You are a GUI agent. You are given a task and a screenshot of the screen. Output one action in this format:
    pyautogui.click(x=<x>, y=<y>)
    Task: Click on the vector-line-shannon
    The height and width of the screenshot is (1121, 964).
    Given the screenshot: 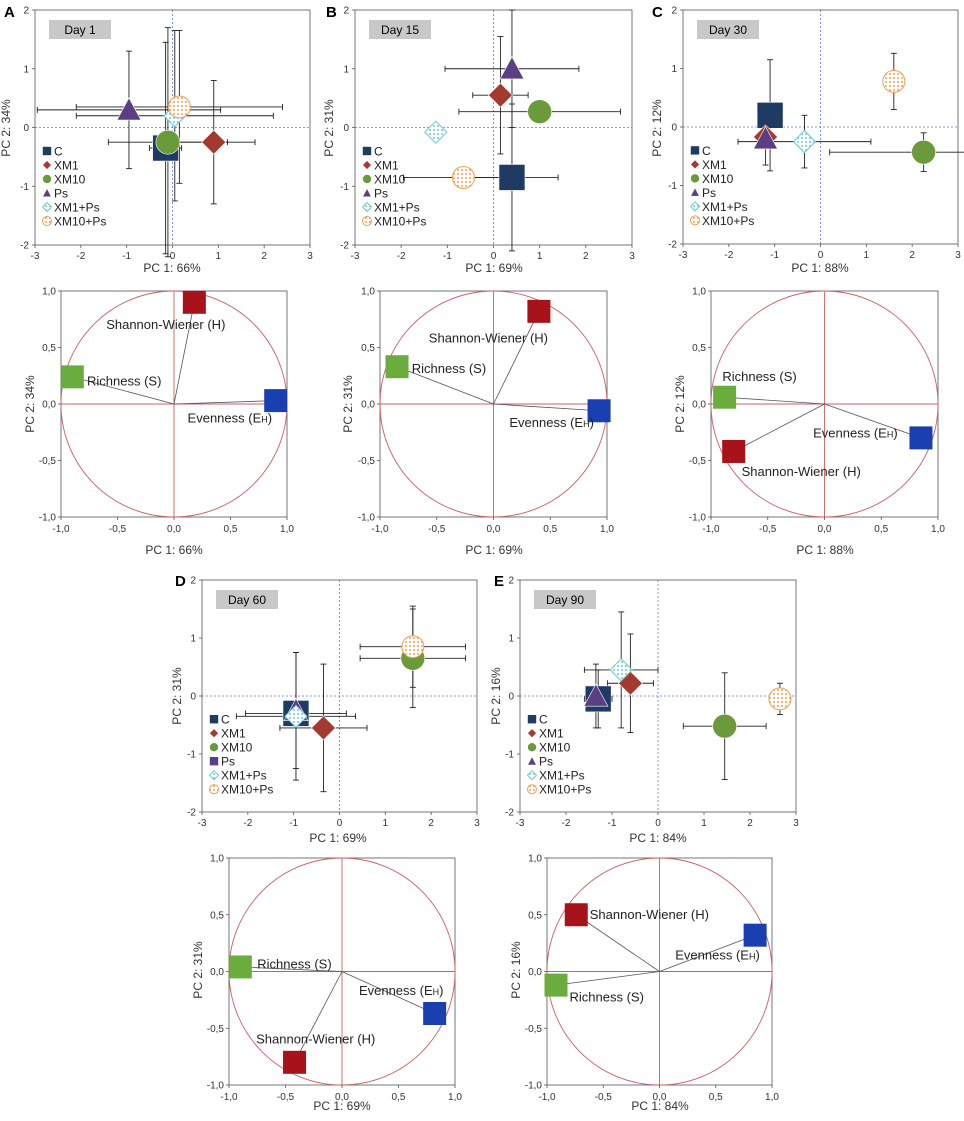 What is the action you would take?
    pyautogui.click(x=779, y=427)
    